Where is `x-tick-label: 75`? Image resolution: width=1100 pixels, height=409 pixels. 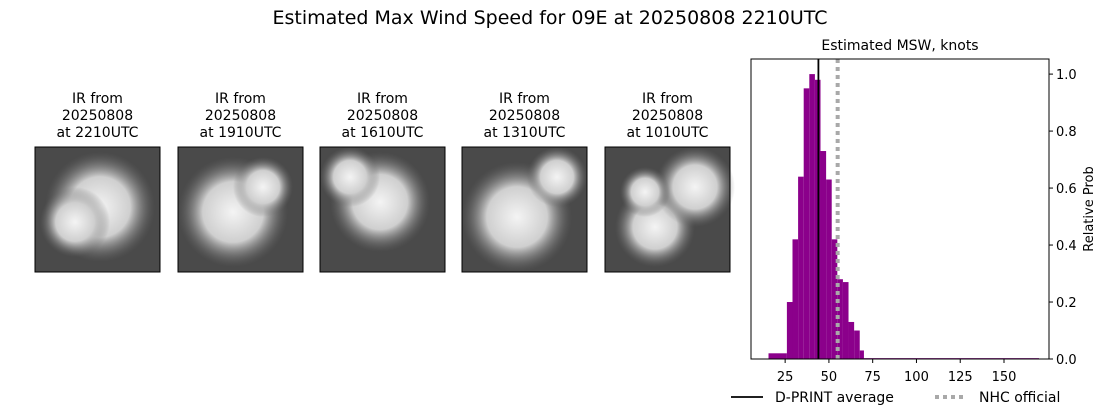 x-tick-label: 75 is located at coordinates (872, 377).